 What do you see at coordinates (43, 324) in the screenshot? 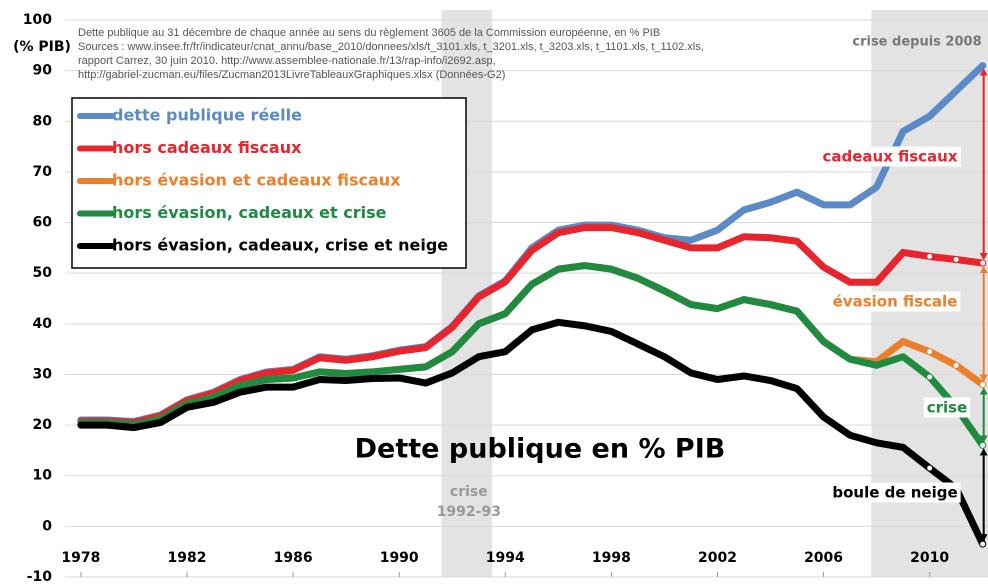
I see `y-tick-label: 40` at bounding box center [43, 324].